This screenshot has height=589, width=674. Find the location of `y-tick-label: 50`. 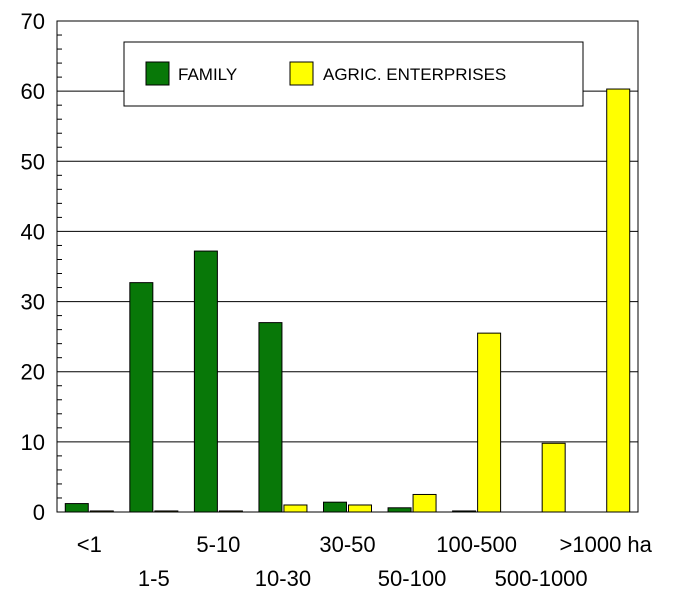

y-tick-label: 50 is located at coordinates (33, 161).